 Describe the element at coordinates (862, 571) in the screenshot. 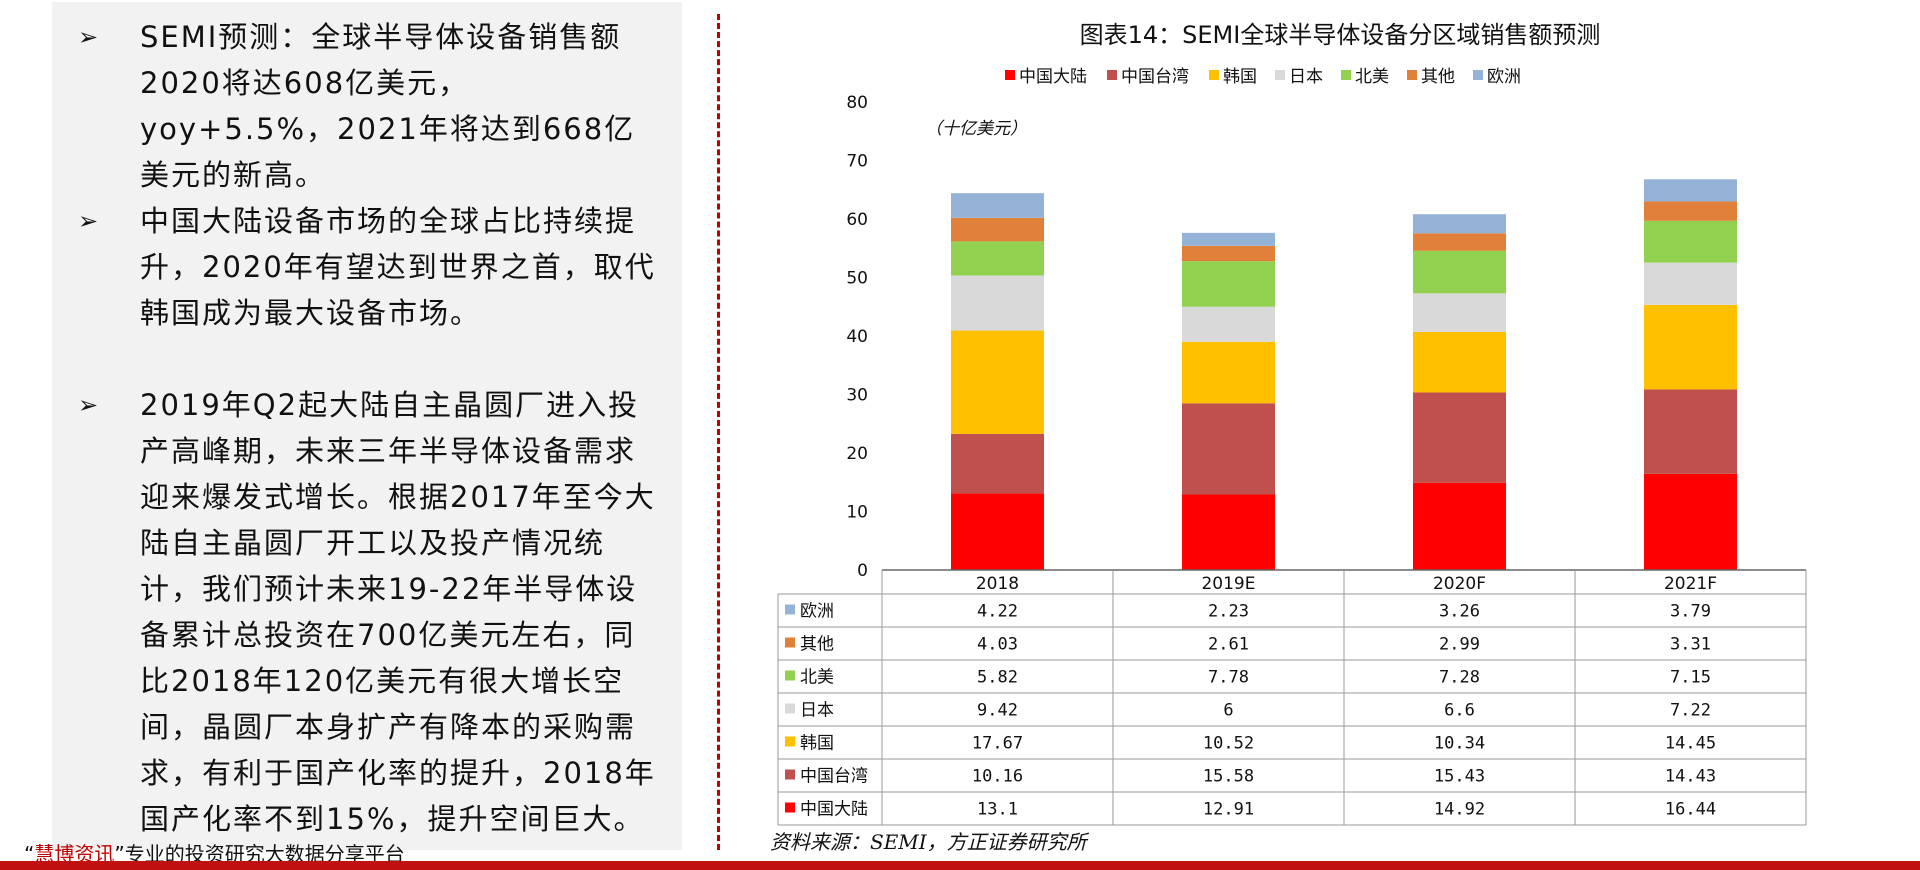

I see `y-tick-label: 0` at that location.